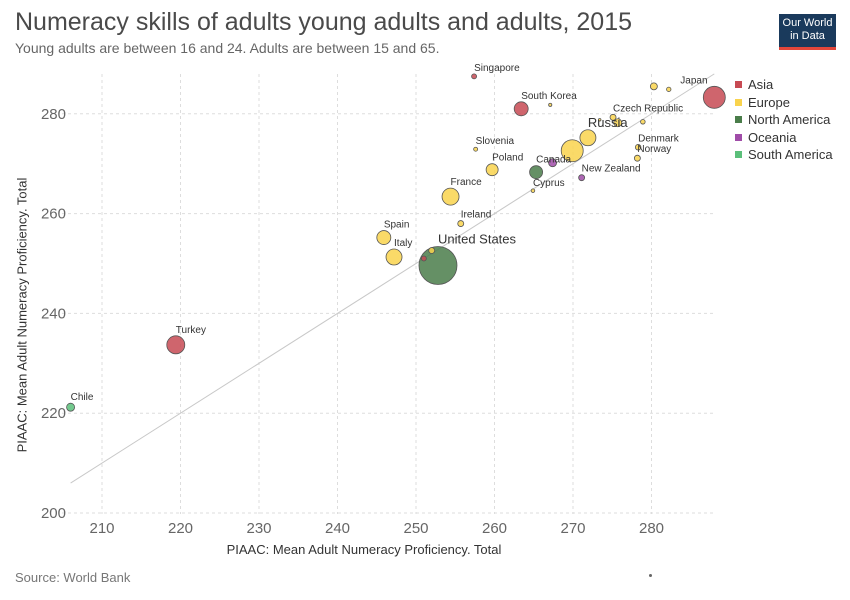 Image resolution: width=850 pixels, height=600 pixels. Describe the element at coordinates (53, 214) in the screenshot. I see `y-tick-label: 260` at that location.